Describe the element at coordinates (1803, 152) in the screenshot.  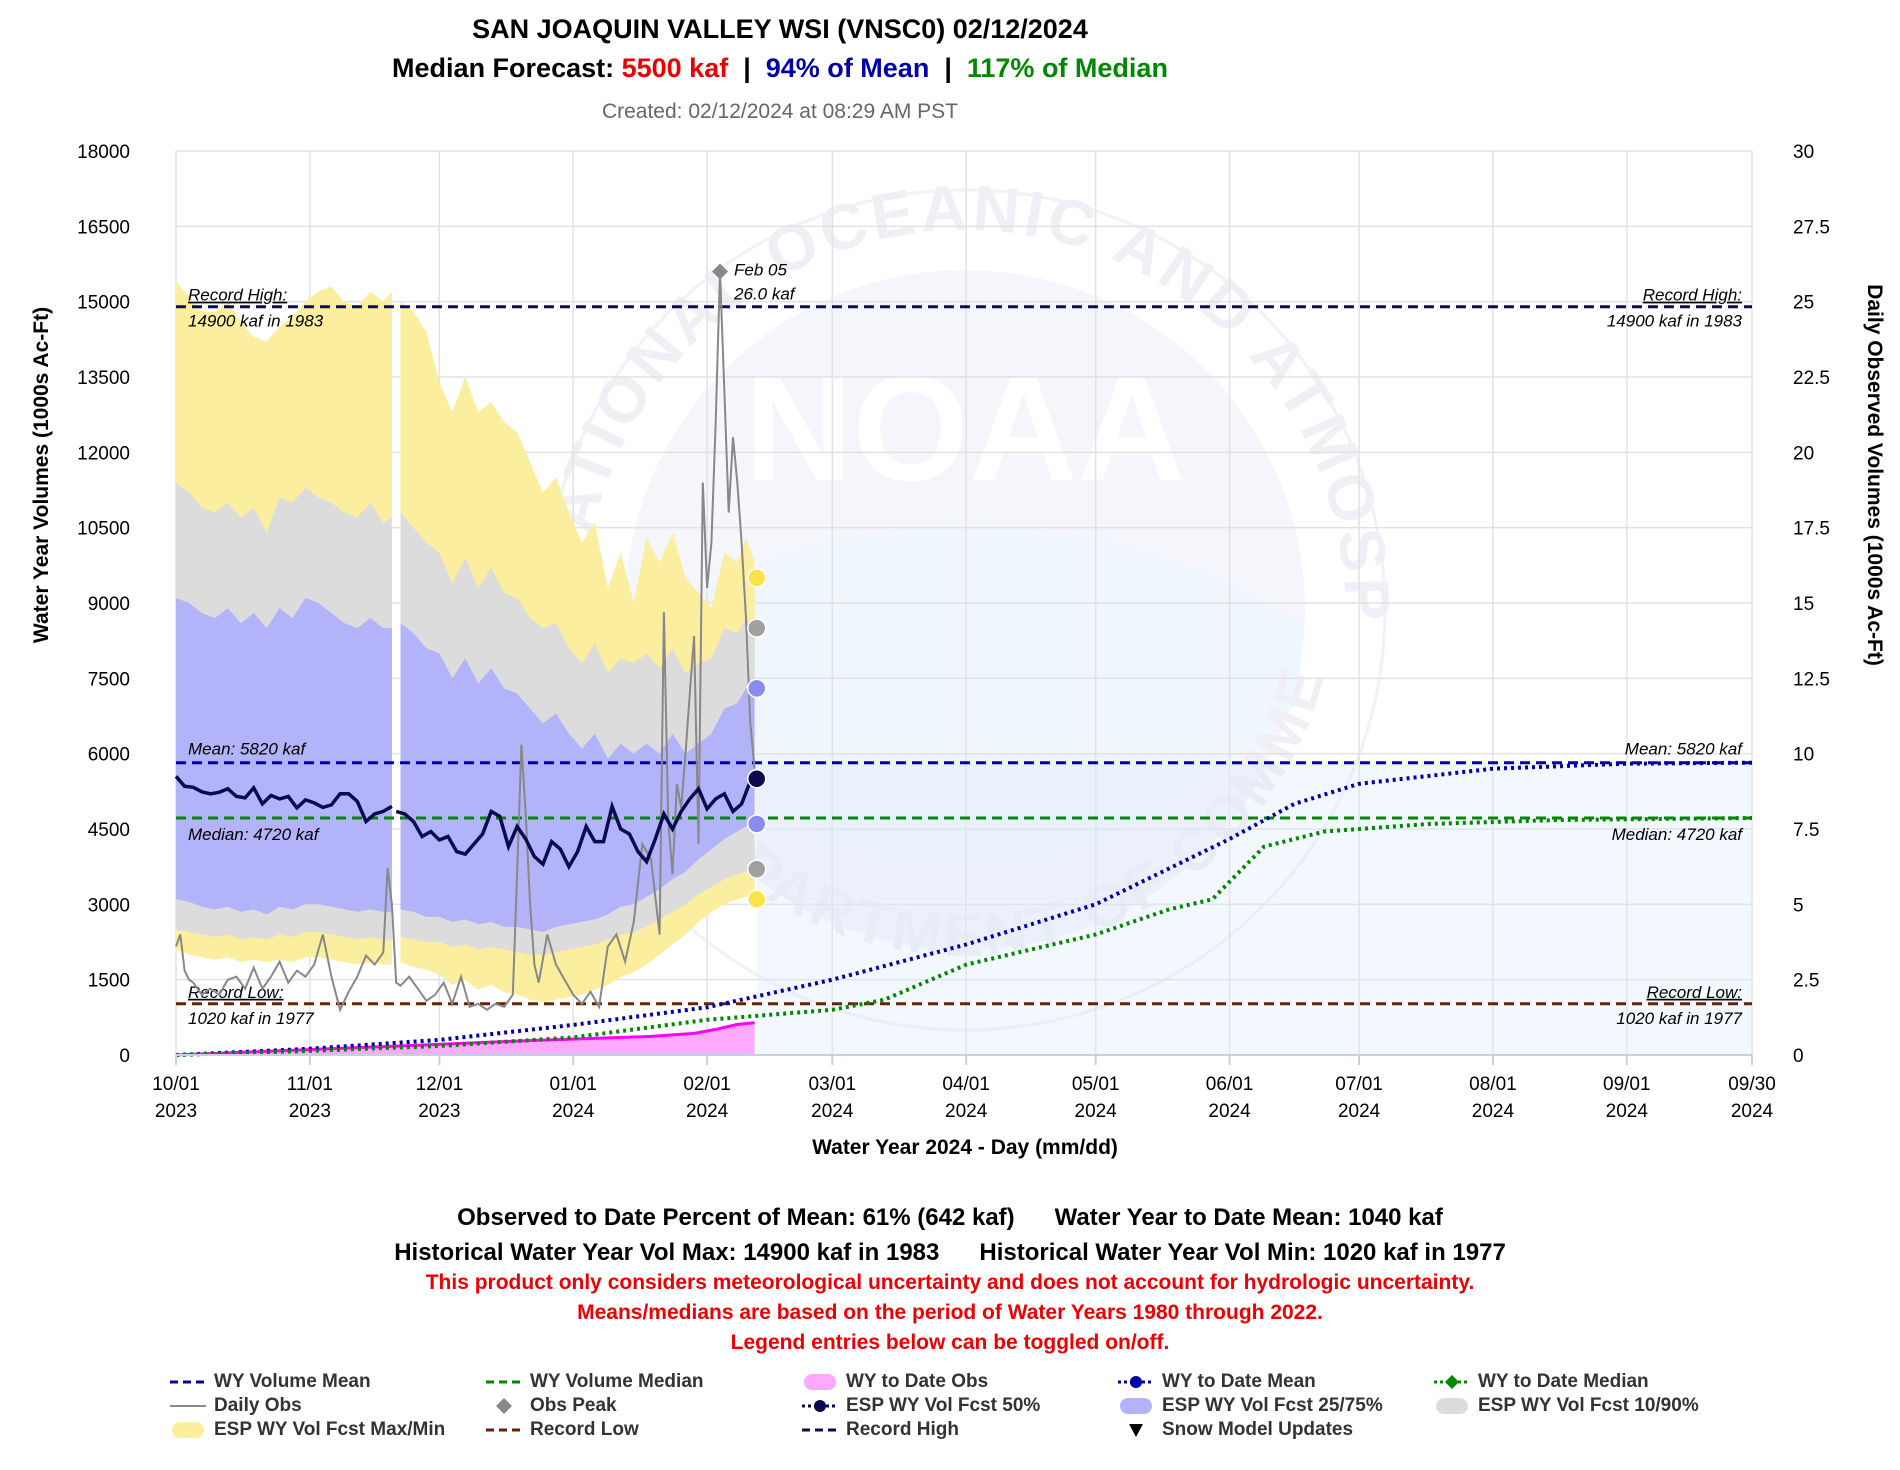
I see `y2-tick-label: 30` at that location.